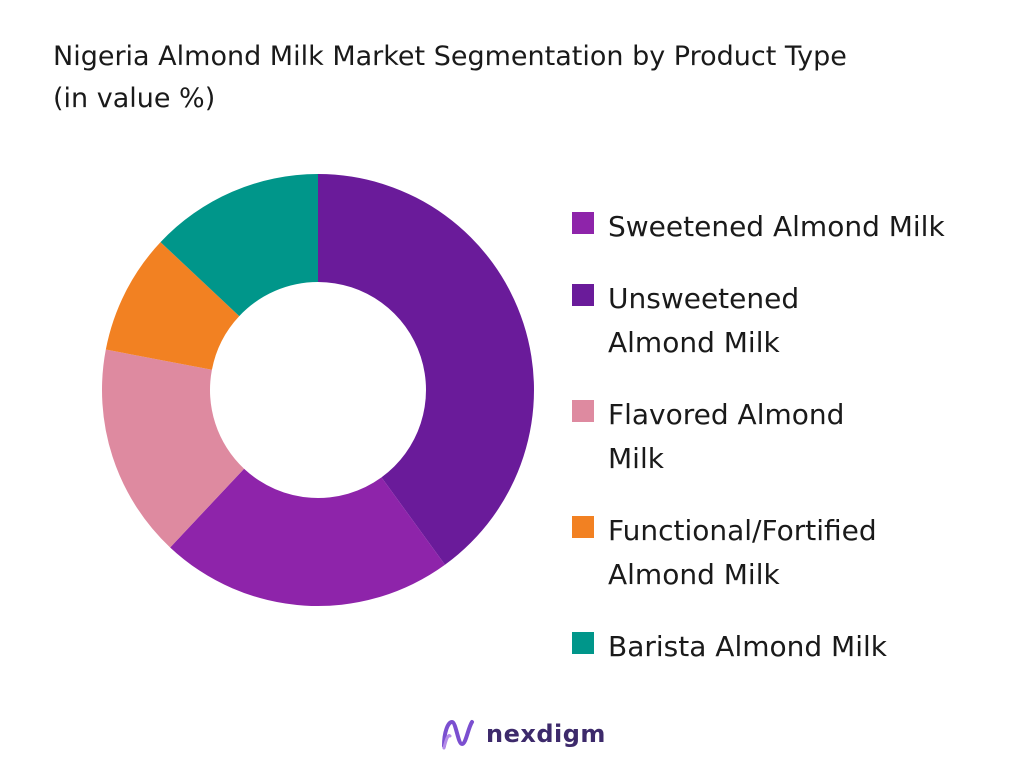 Image resolution: width=1024 pixels, height=768 pixels. Describe the element at coordinates (426, 369) in the screenshot. I see `donut-slice-unsweetened-almond-milk` at that location.